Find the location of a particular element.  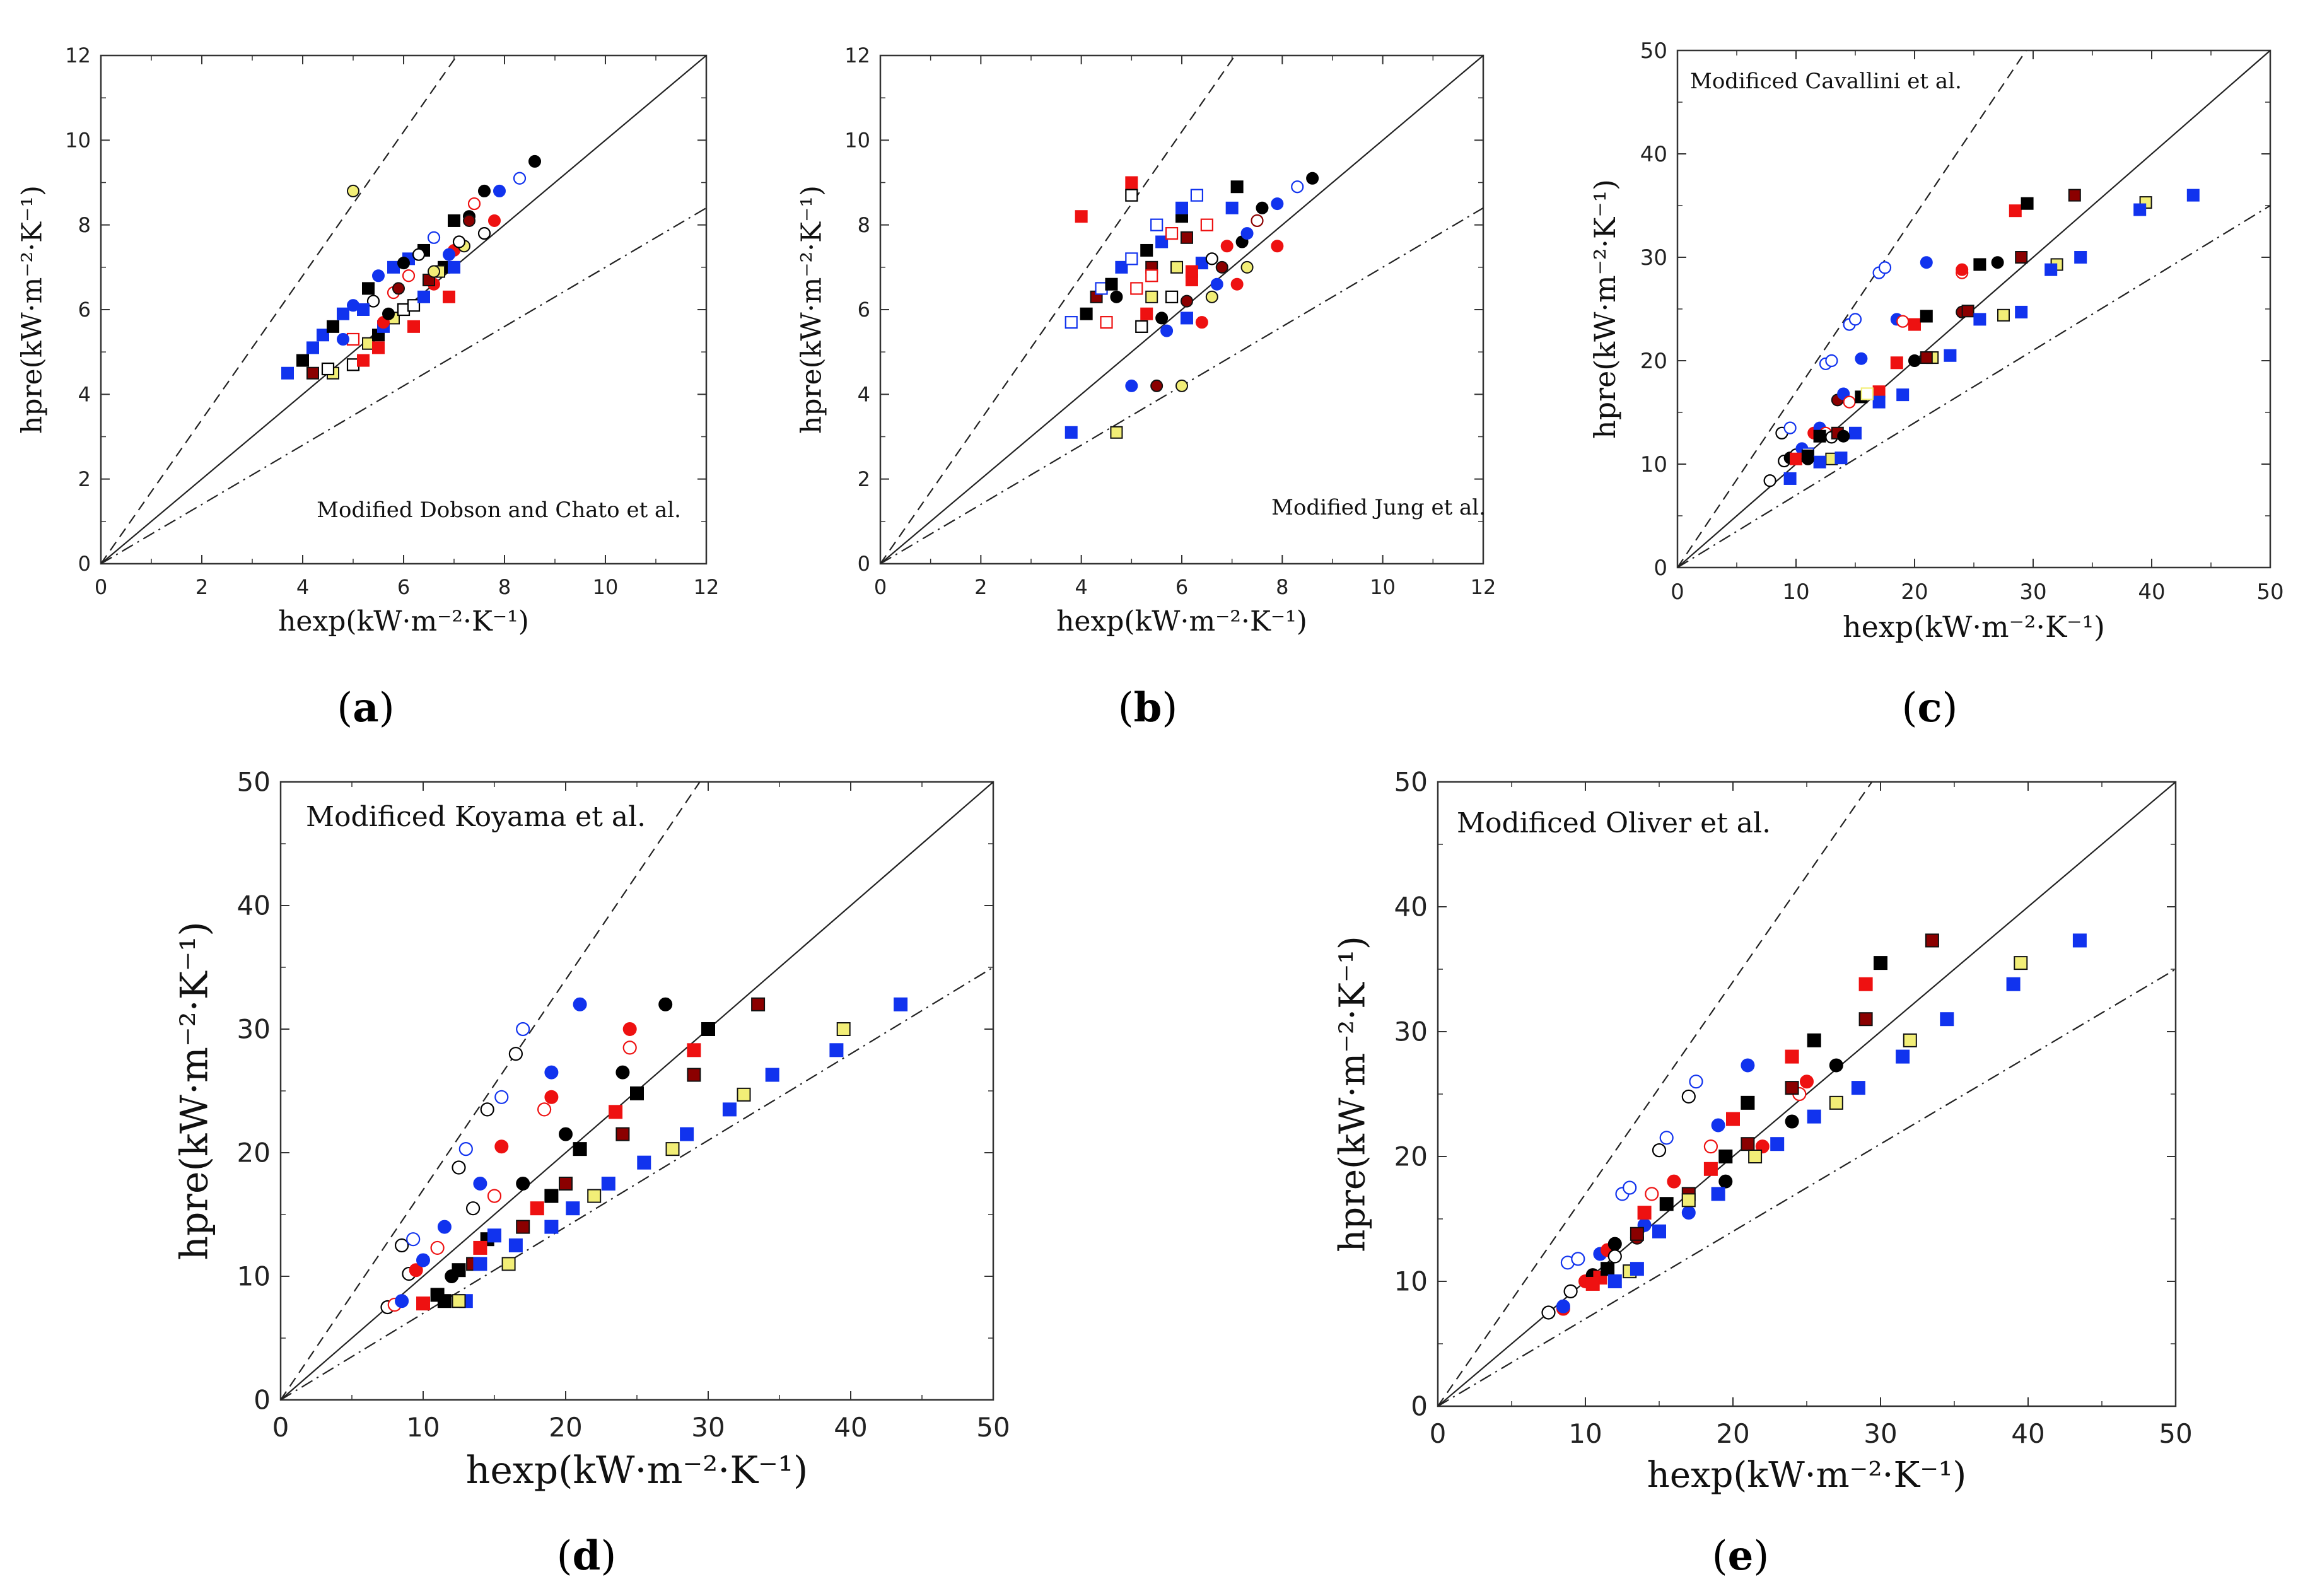

y-tick-label: 2 is located at coordinates (864, 479).